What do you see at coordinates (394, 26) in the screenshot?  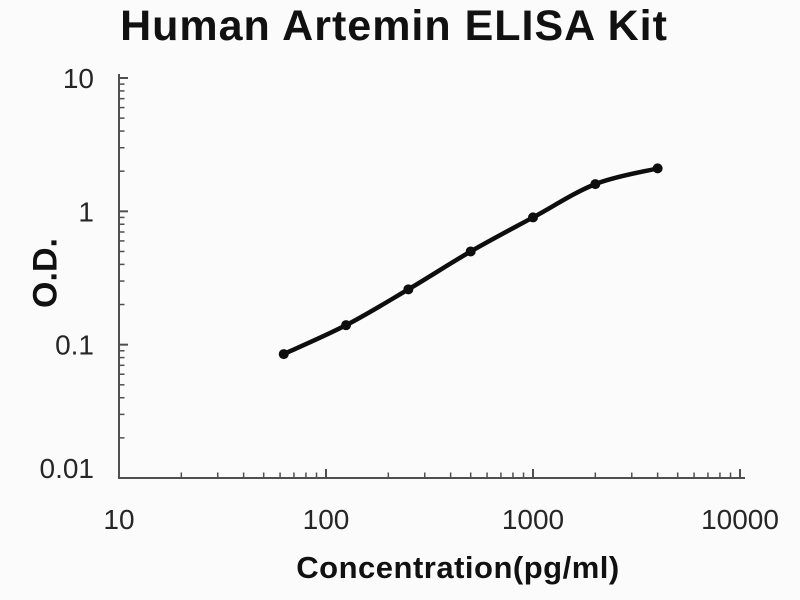 I see `chart-title: Human Artemin ELISA Kit` at bounding box center [394, 26].